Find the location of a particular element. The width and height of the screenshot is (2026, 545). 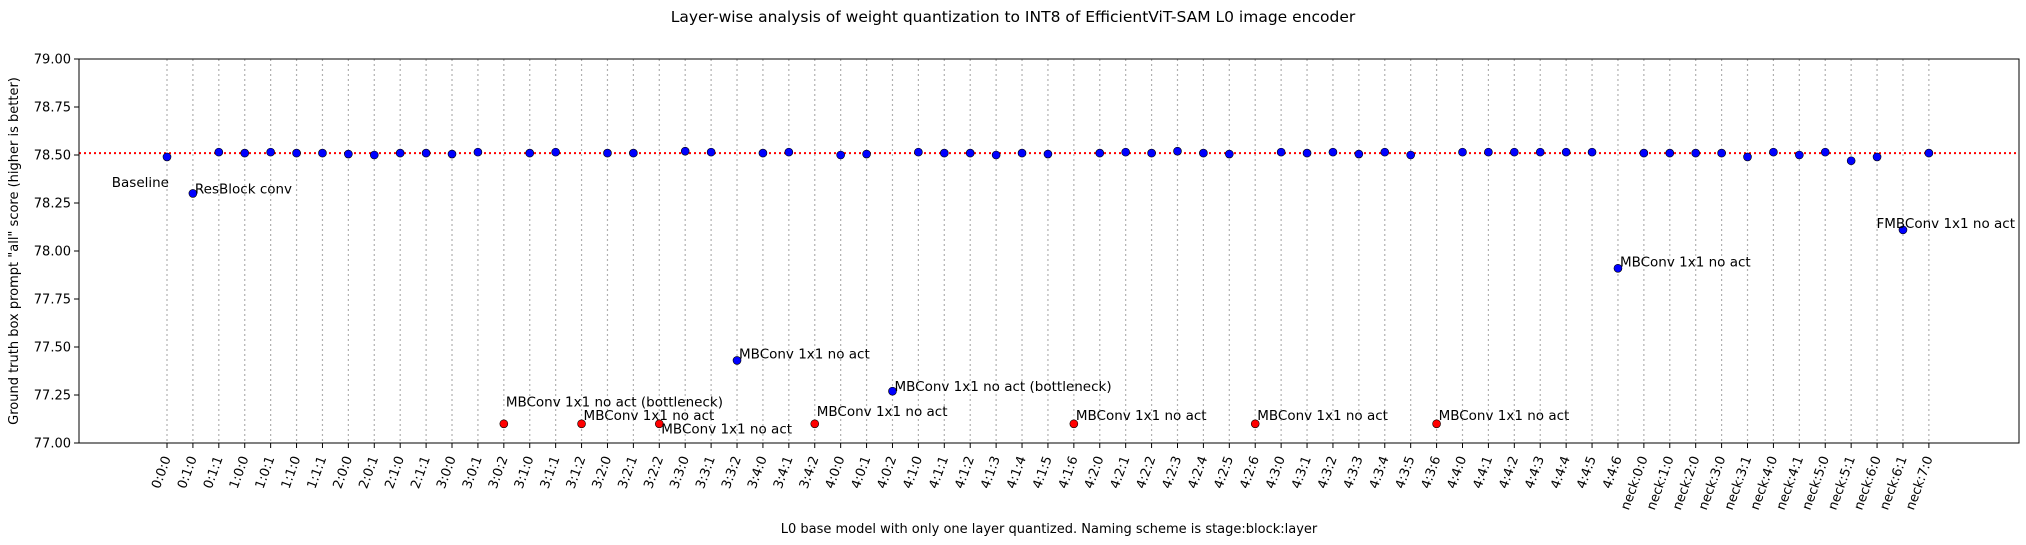

x-tick-label: 4:2:5 is located at coordinates (1224, 472).